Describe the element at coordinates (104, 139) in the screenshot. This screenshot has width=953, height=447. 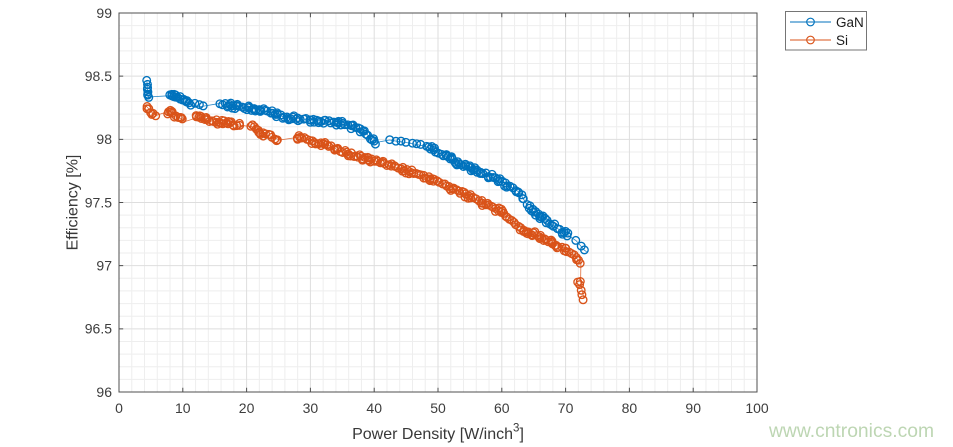
I see `svg-text: 98` at that location.